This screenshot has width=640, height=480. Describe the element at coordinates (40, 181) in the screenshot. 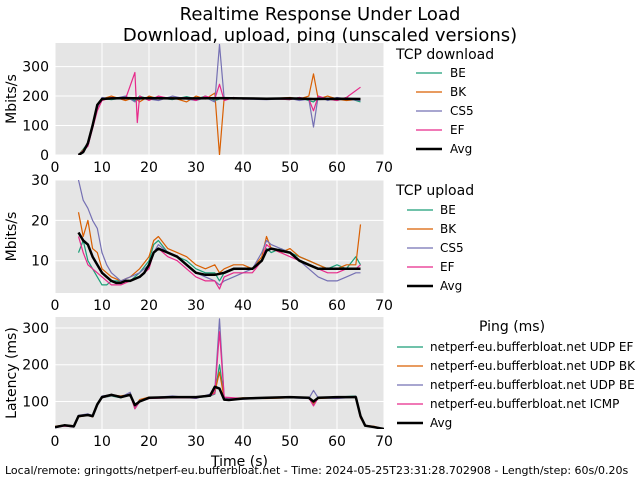

I see `y-tick-label: 30` at that location.